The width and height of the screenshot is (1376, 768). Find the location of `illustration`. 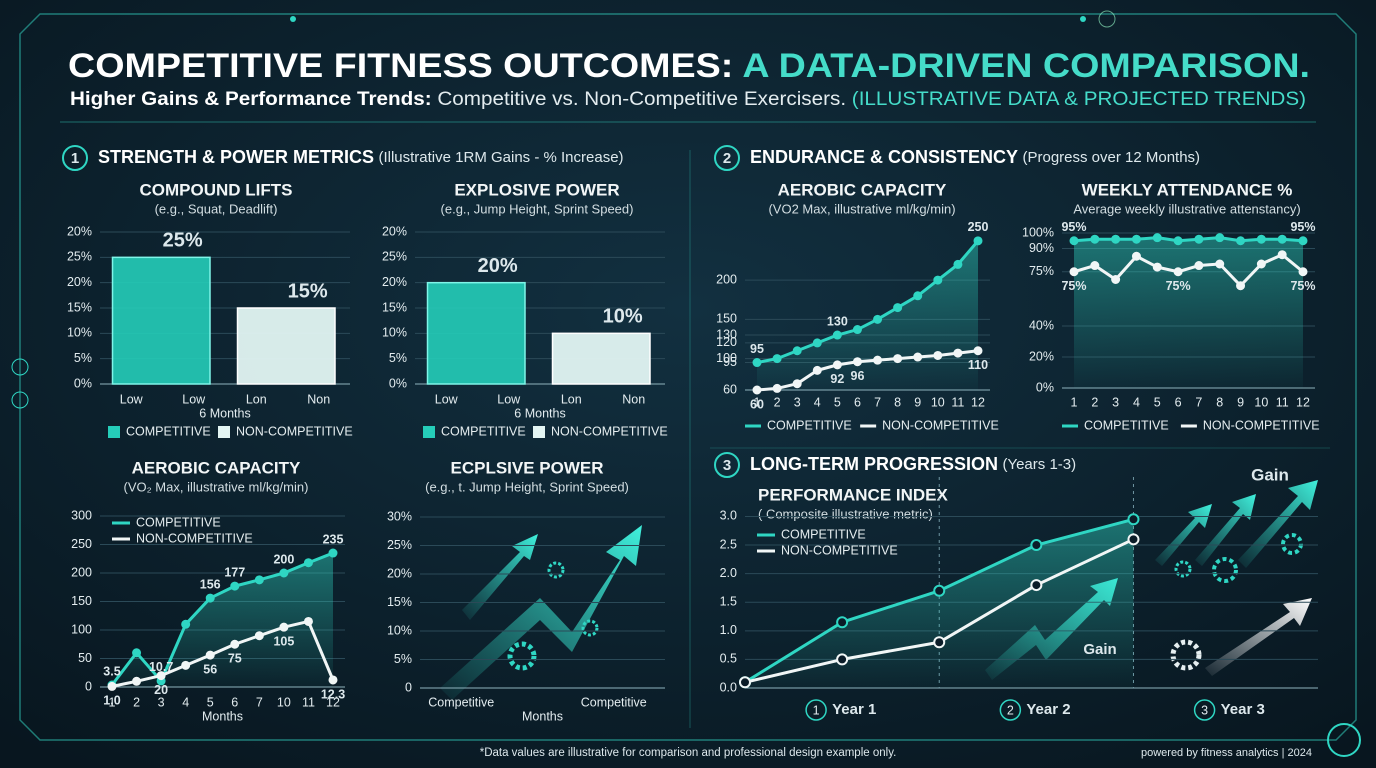

illustration is located at coordinates (541, 612).